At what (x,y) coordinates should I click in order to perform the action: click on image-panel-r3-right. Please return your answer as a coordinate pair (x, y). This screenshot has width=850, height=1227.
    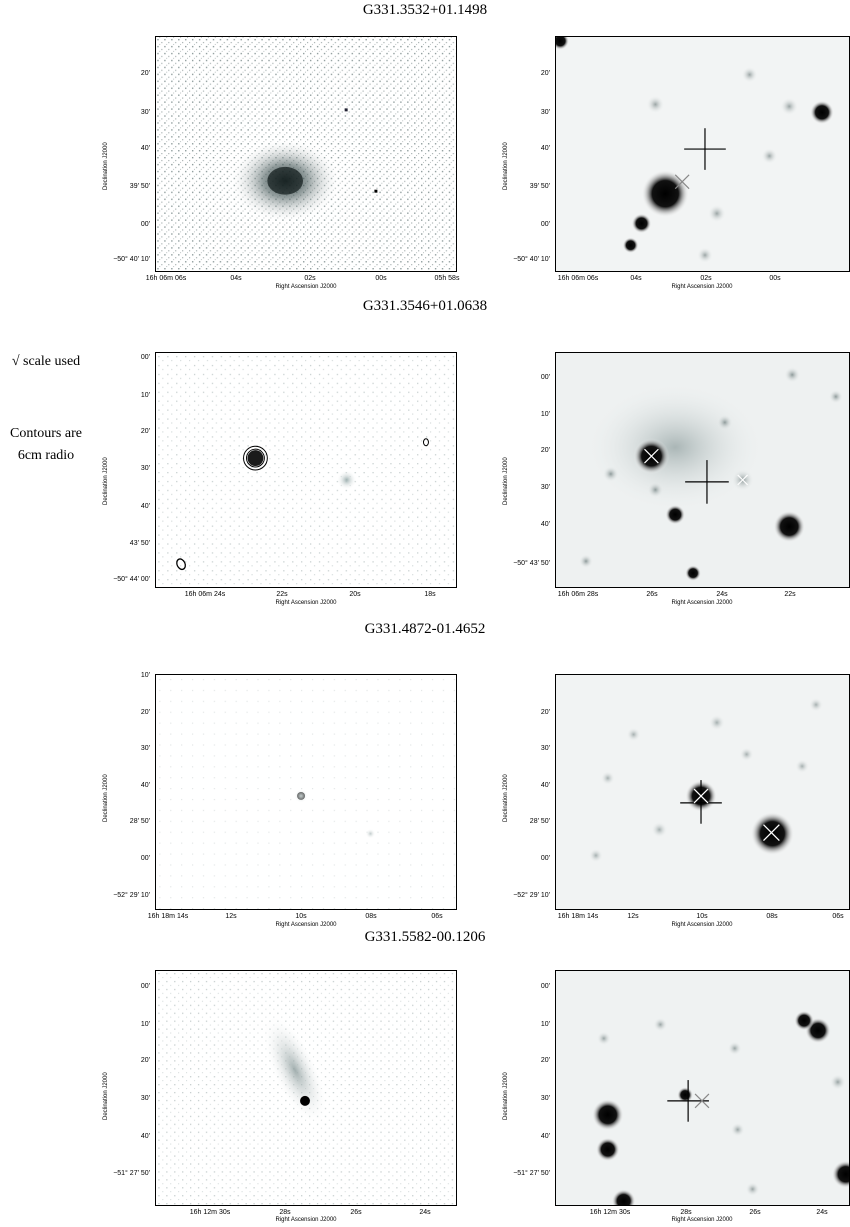
    Looking at the image, I should click on (702, 792).